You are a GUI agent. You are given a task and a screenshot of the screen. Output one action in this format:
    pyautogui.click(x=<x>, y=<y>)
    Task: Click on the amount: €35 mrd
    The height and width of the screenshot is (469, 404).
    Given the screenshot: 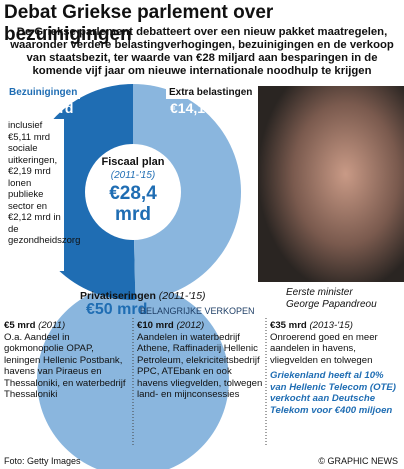 What is the action you would take?
    pyautogui.click(x=288, y=325)
    